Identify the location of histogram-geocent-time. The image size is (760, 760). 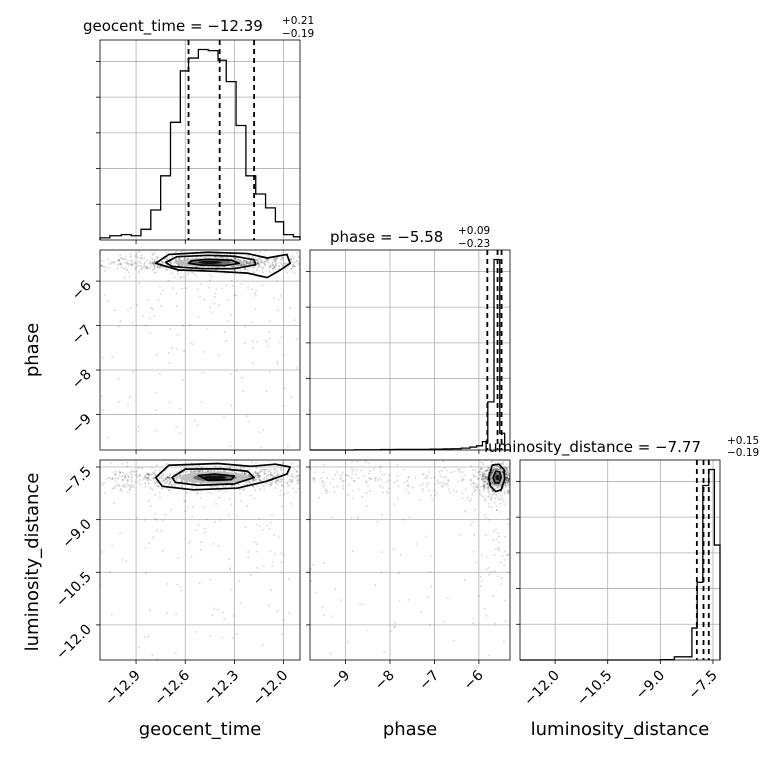
(200, 144).